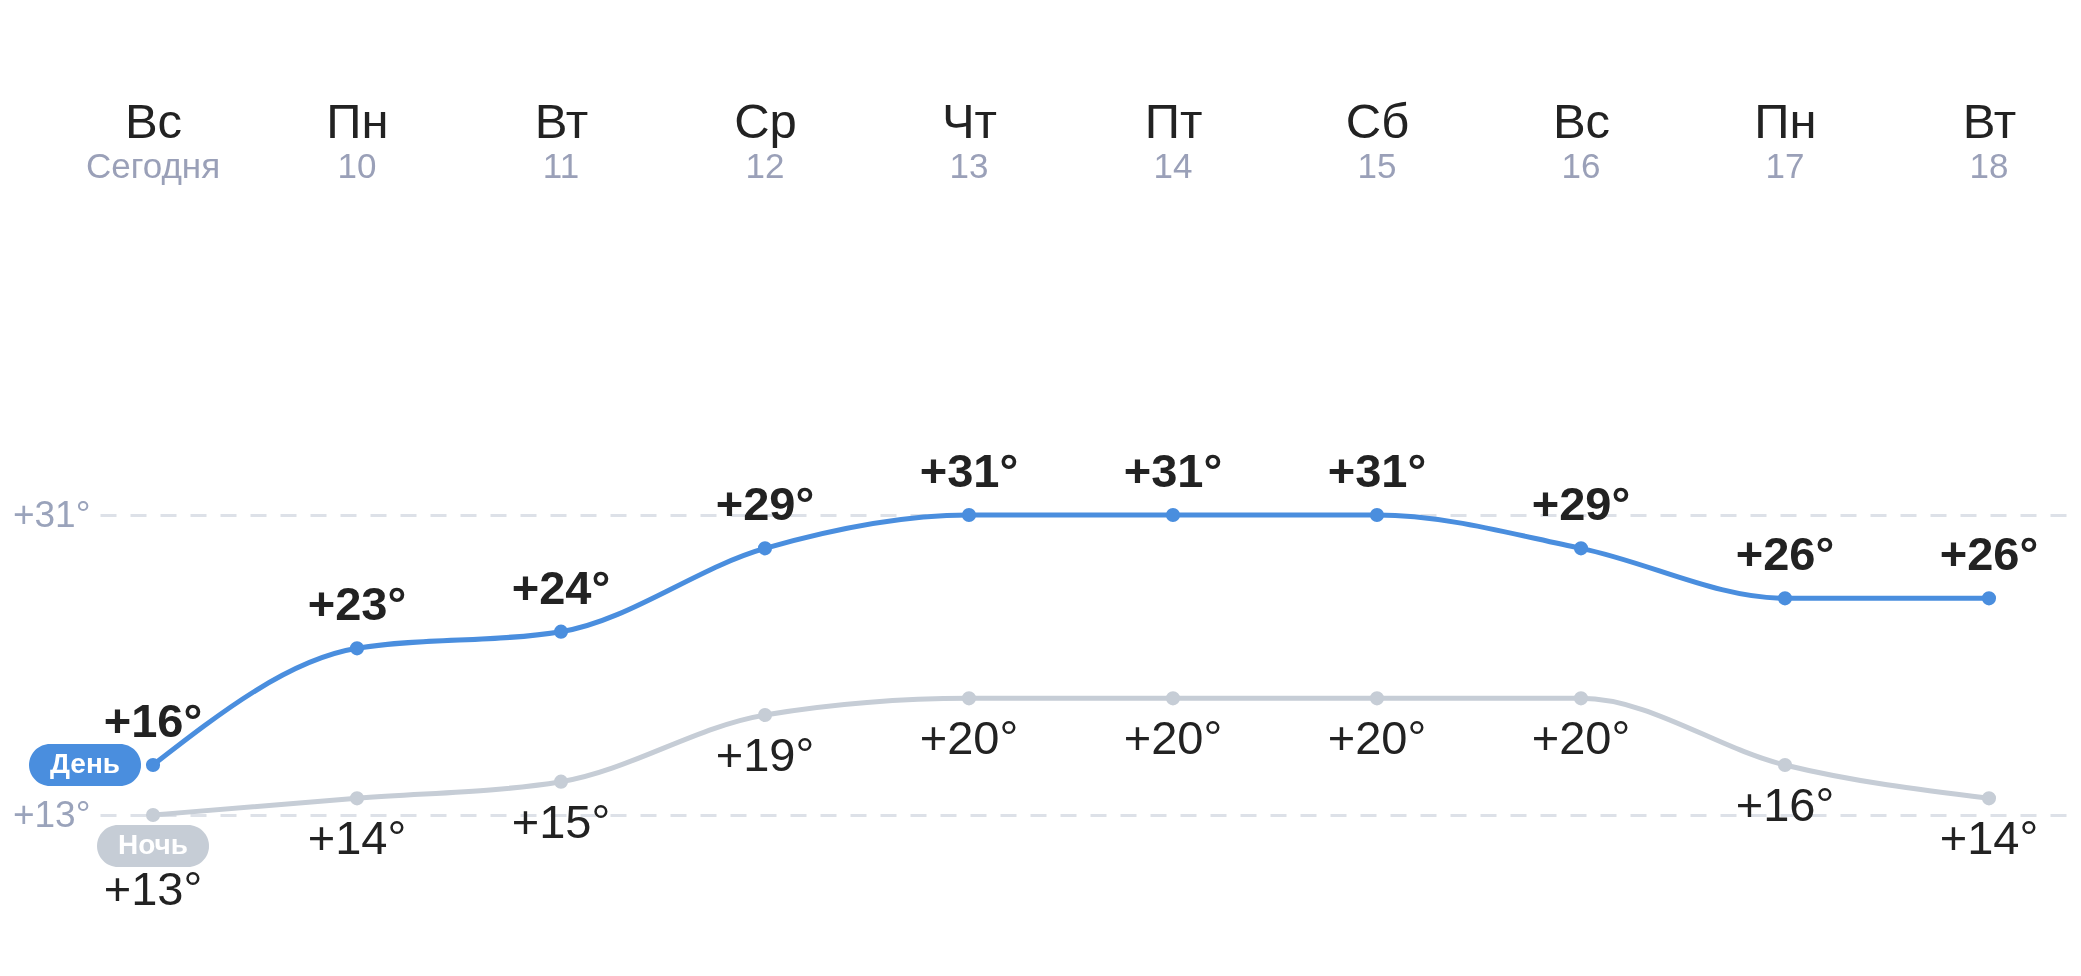 The height and width of the screenshot is (976, 2081). What do you see at coordinates (1989, 139) in the screenshot?
I see `category-label: Вт 18` at bounding box center [1989, 139].